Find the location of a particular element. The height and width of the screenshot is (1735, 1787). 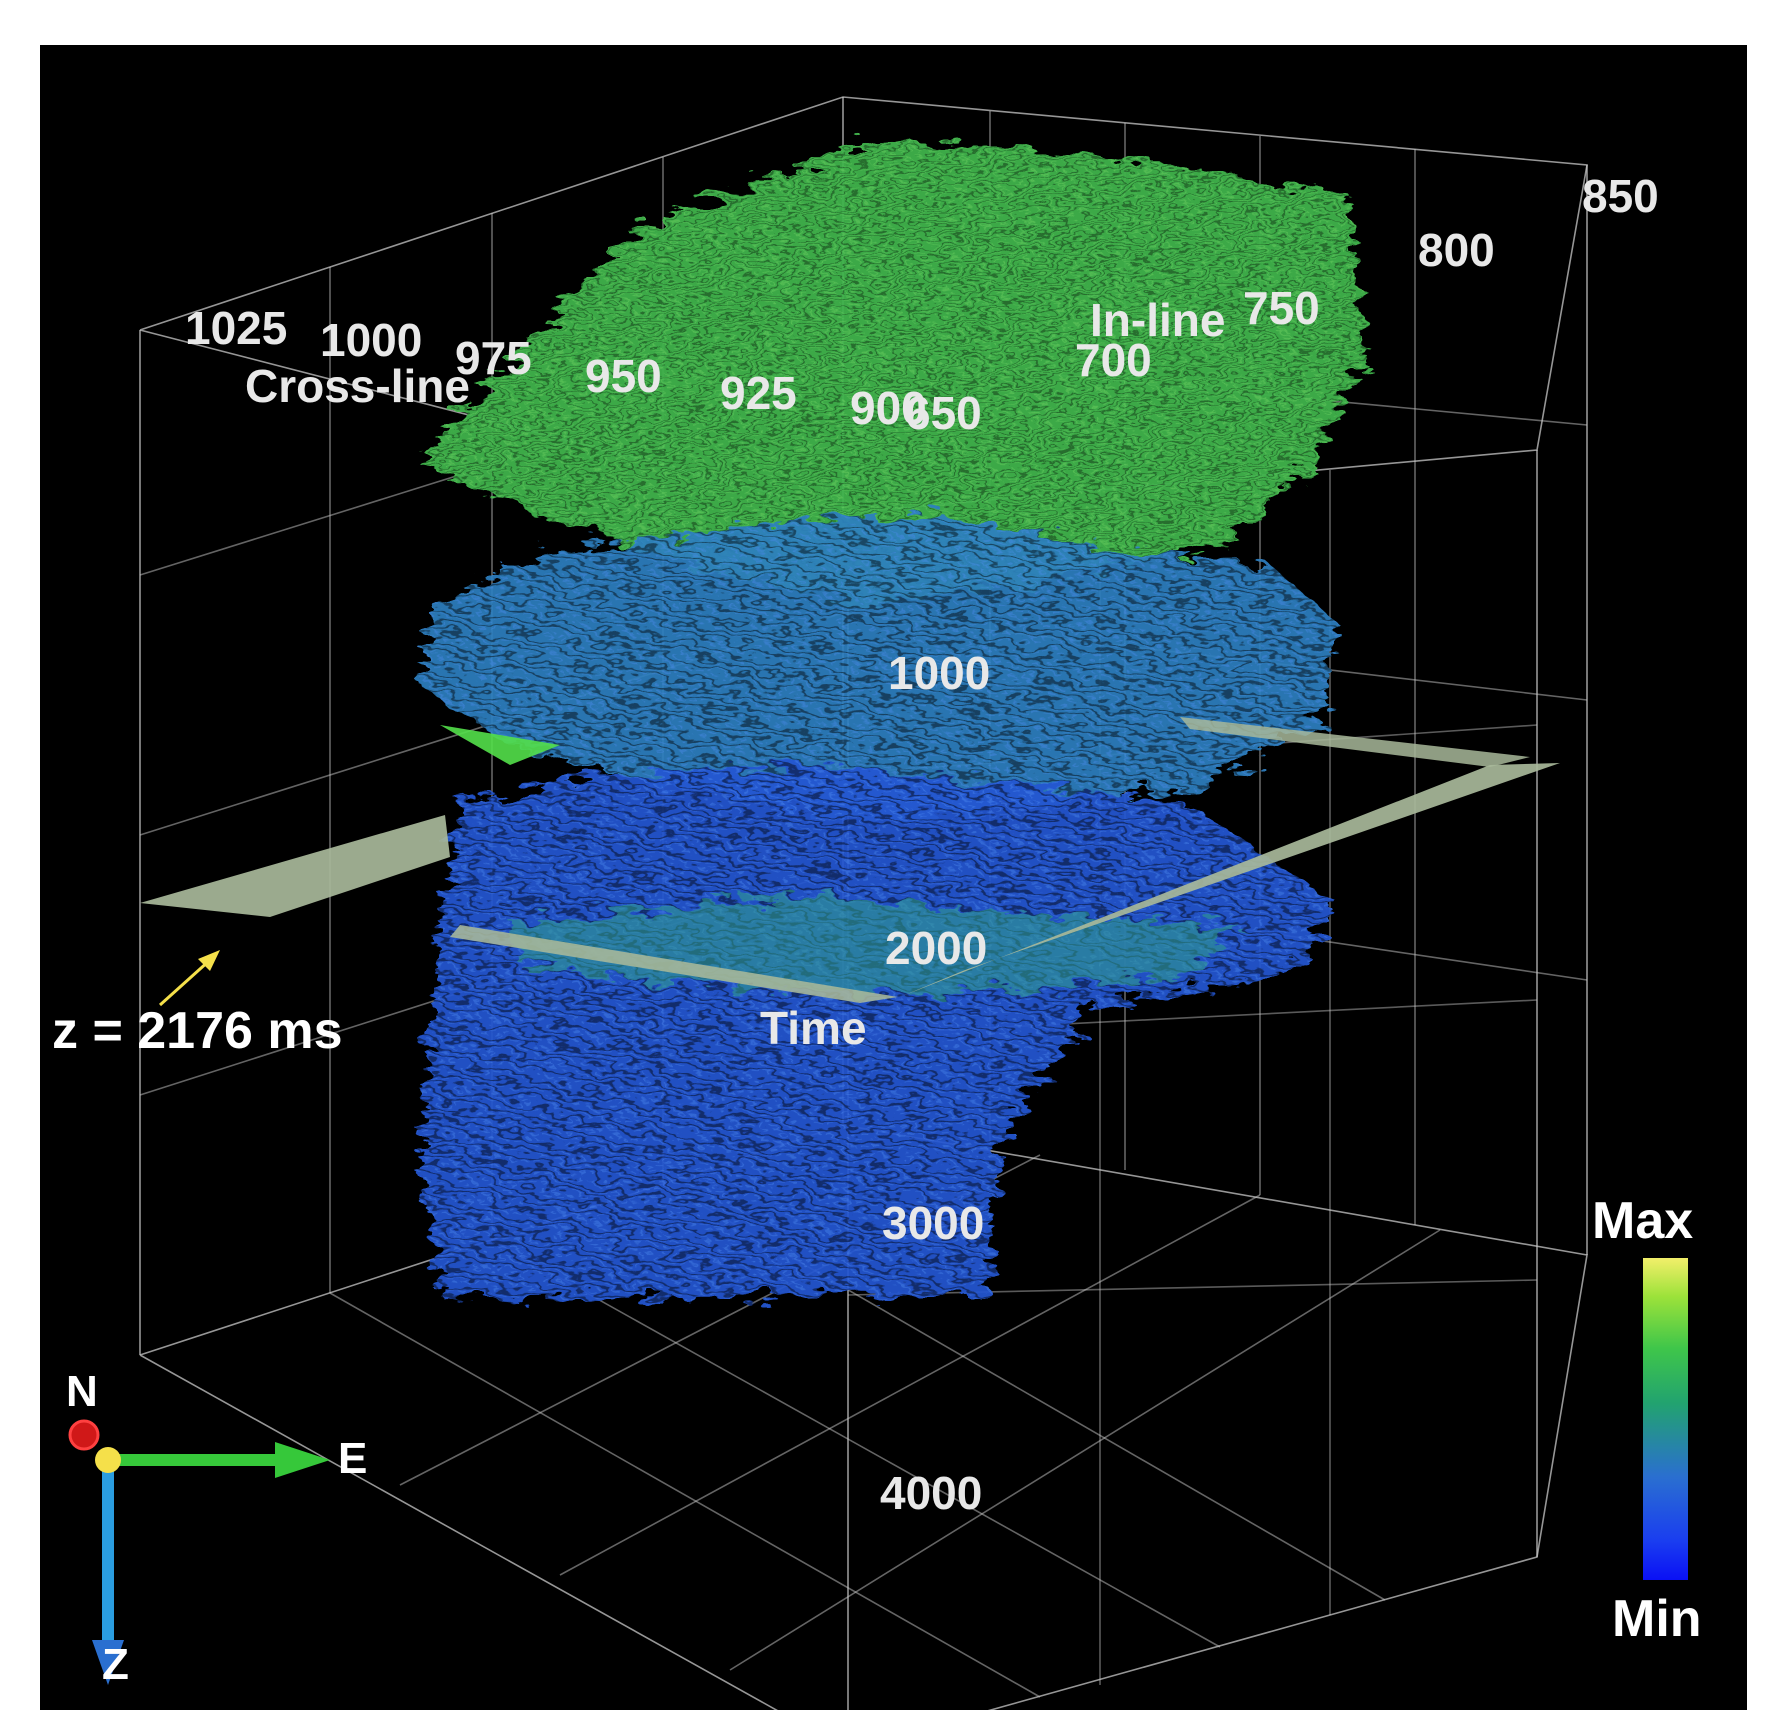

crossline-axis-title: Cross-line is located at coordinates (357, 386).